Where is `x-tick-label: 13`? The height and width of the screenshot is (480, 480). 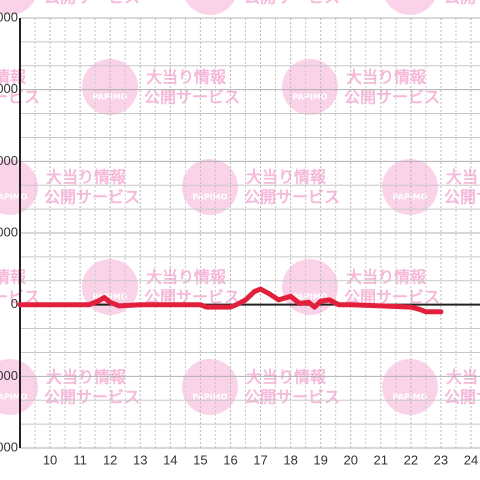
x-tick-label: 13 is located at coordinates (140, 459).